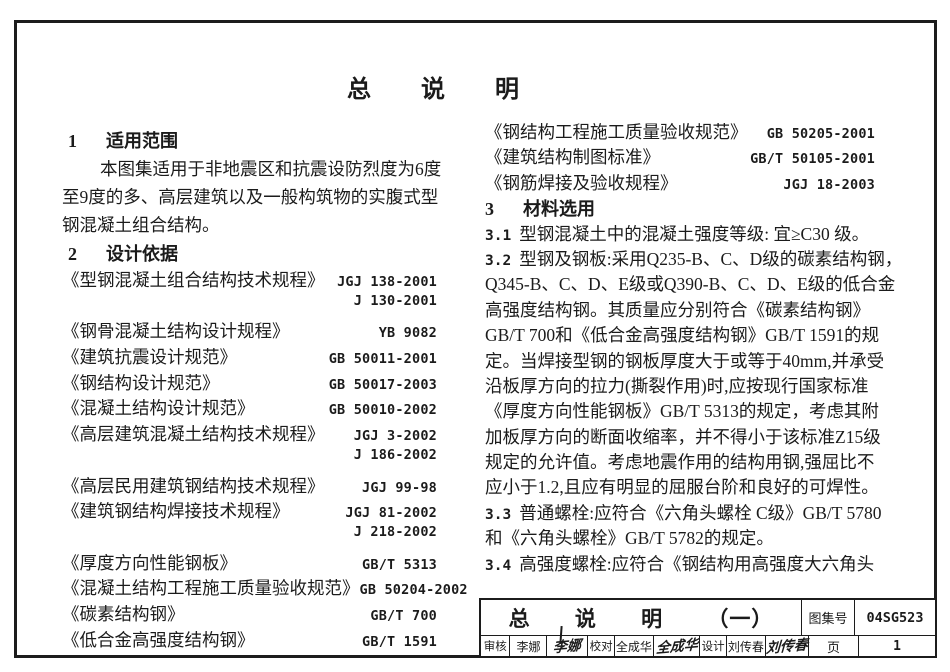 The image size is (950, 672). What do you see at coordinates (176, 511) in the screenshot?
I see `standard-name: 《建筑钢结构焊接技术规程》` at bounding box center [176, 511].